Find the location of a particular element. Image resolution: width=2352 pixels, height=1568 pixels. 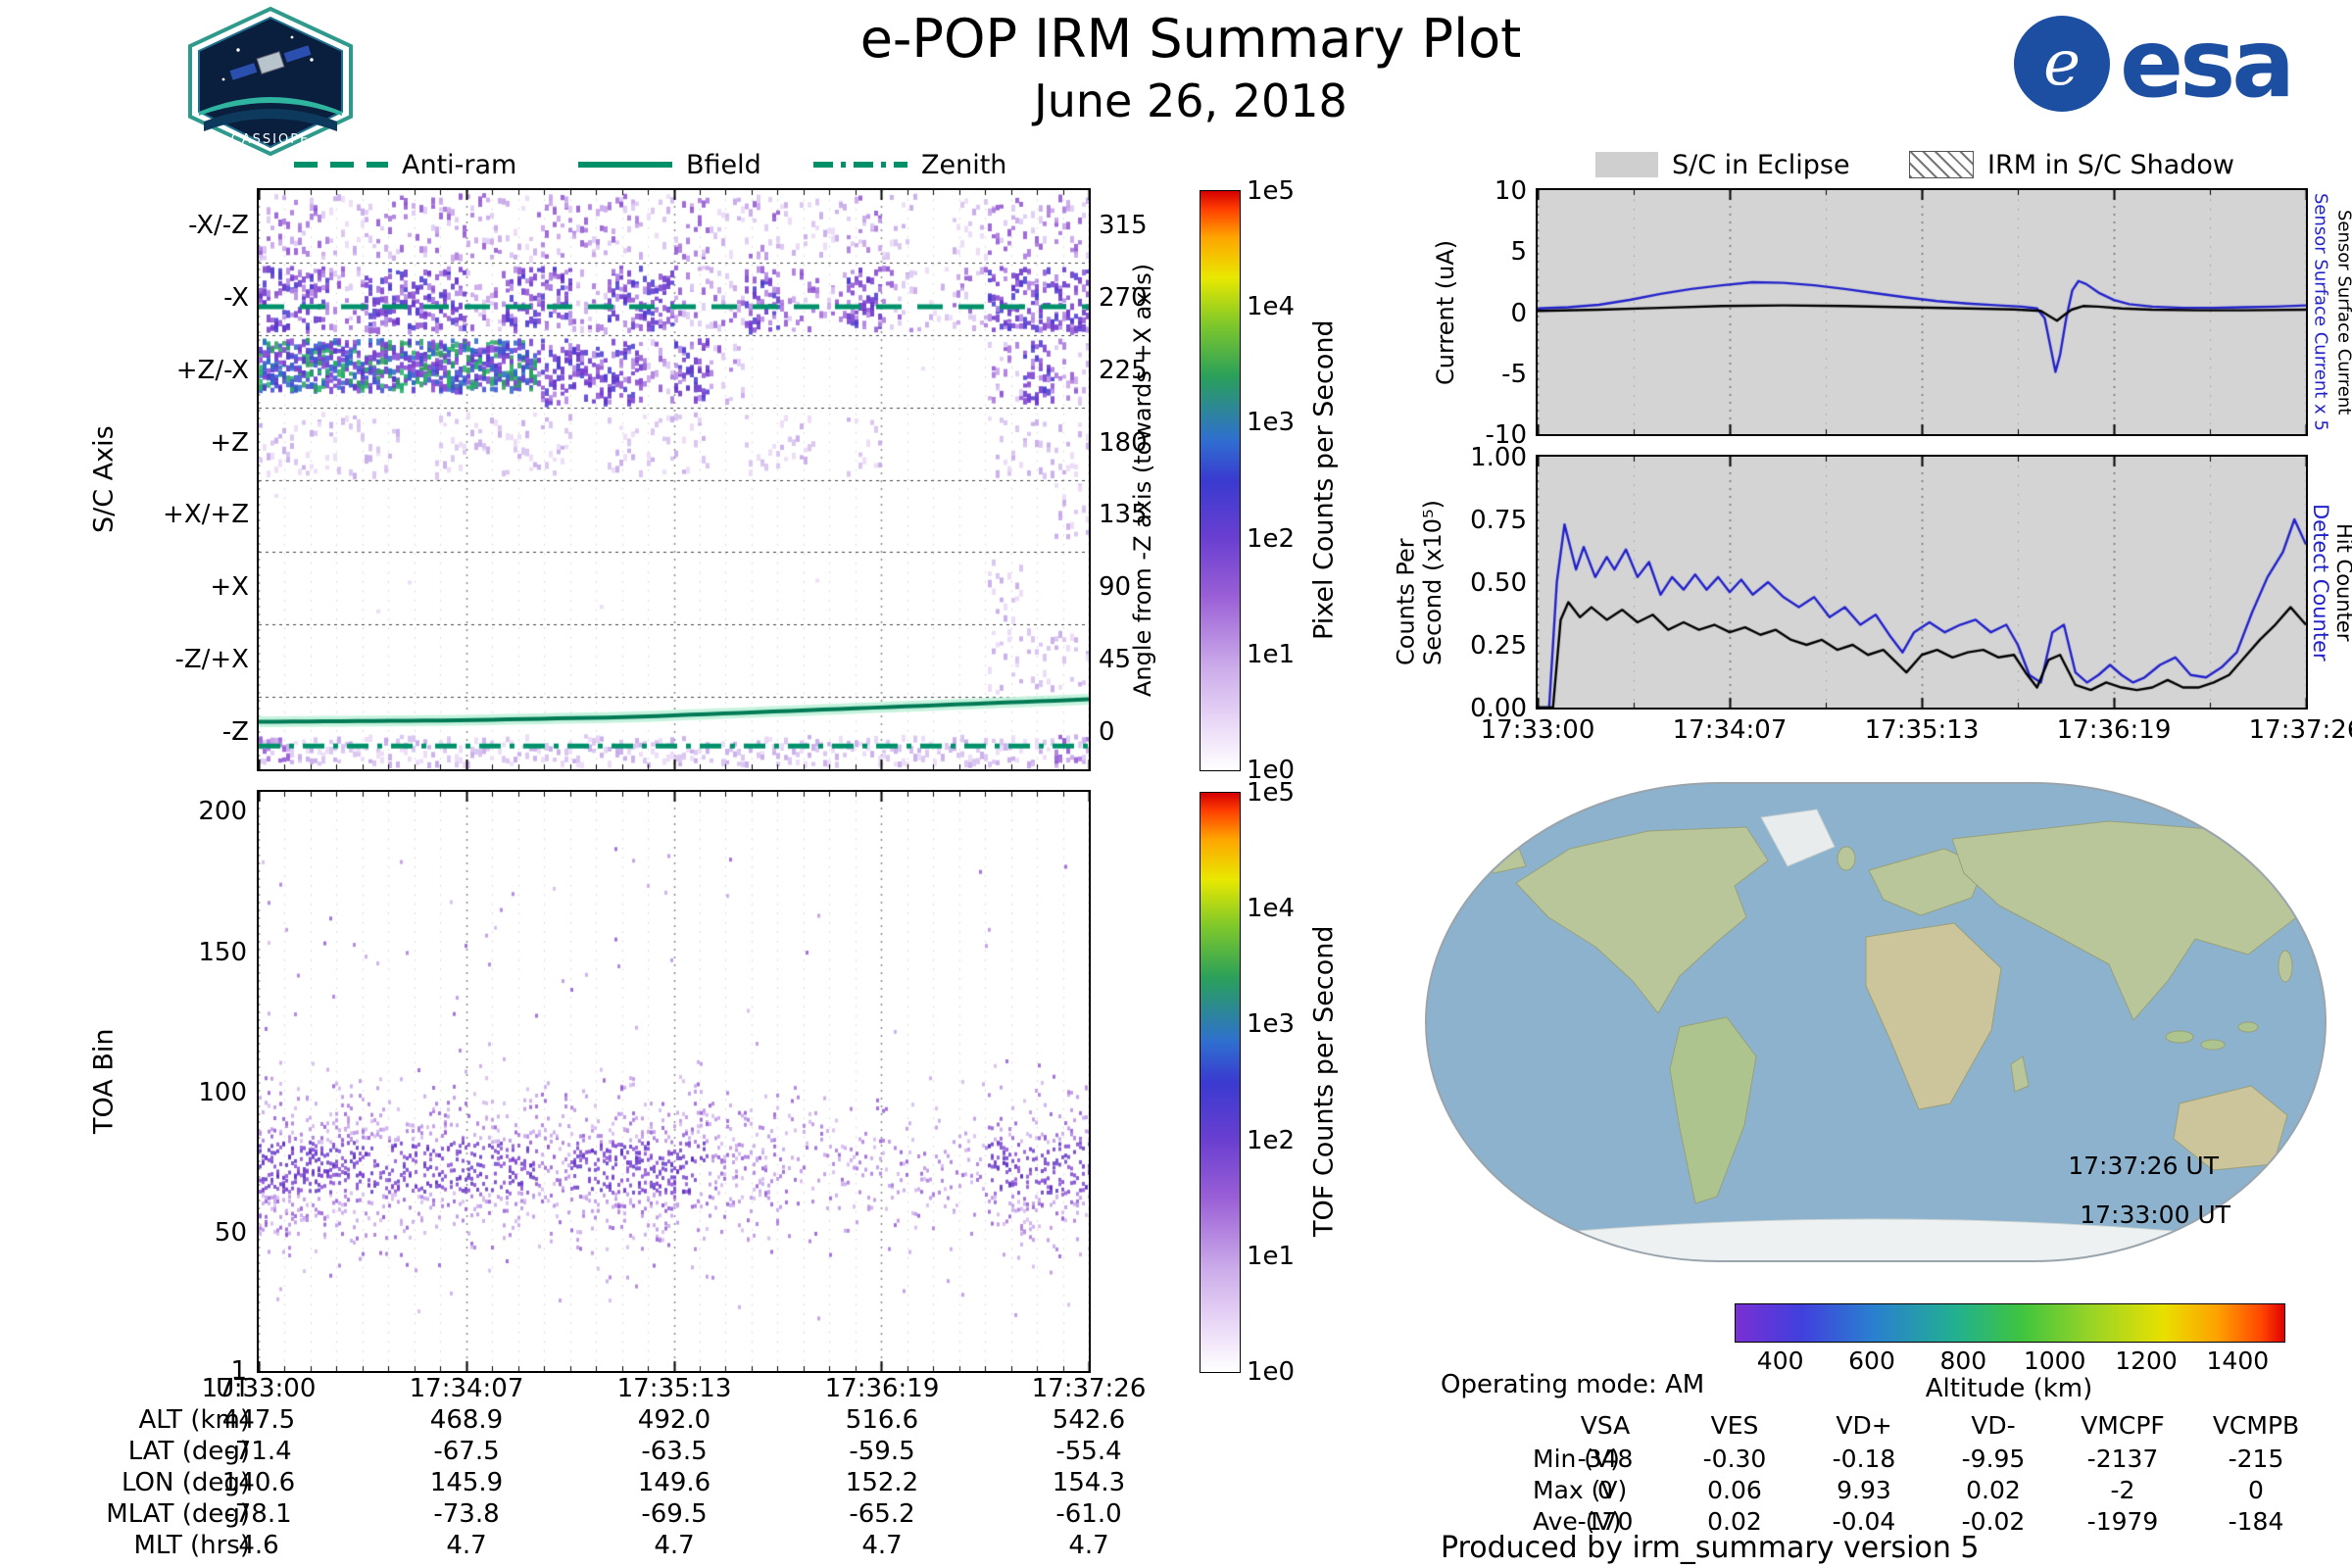

voltage-value: -0.04 is located at coordinates (1864, 1521).